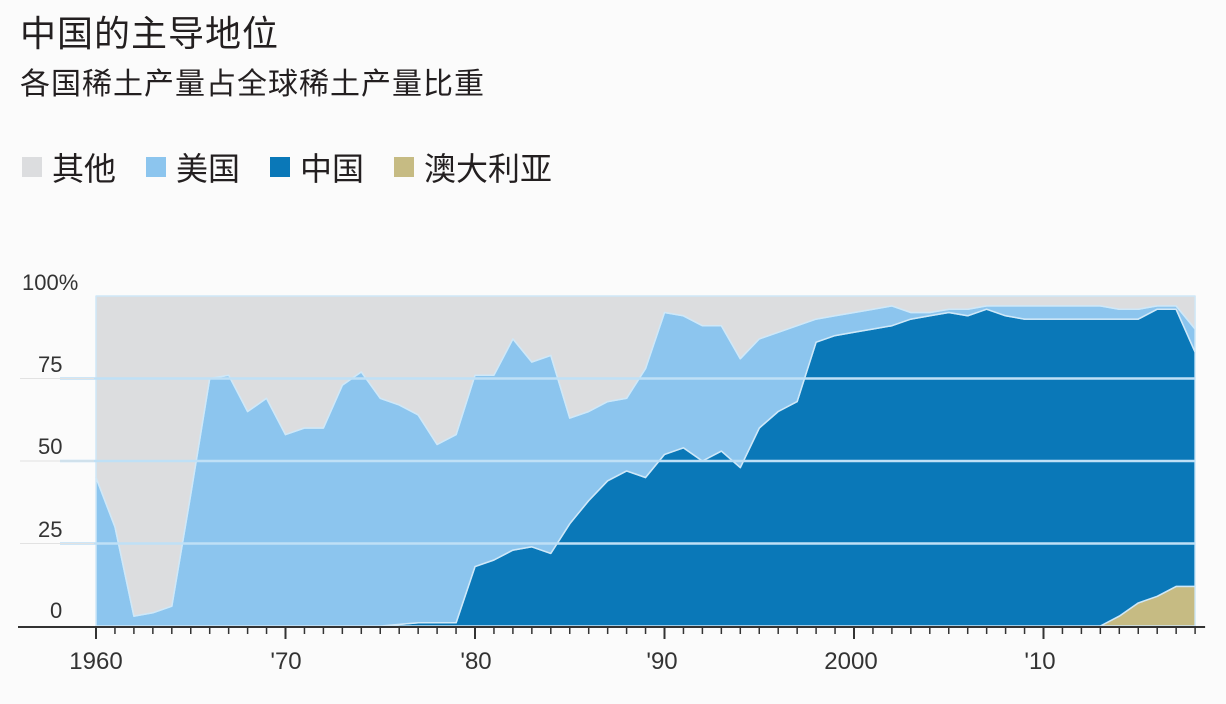  I want to click on legend-item-other: 其他, so click(69, 167).